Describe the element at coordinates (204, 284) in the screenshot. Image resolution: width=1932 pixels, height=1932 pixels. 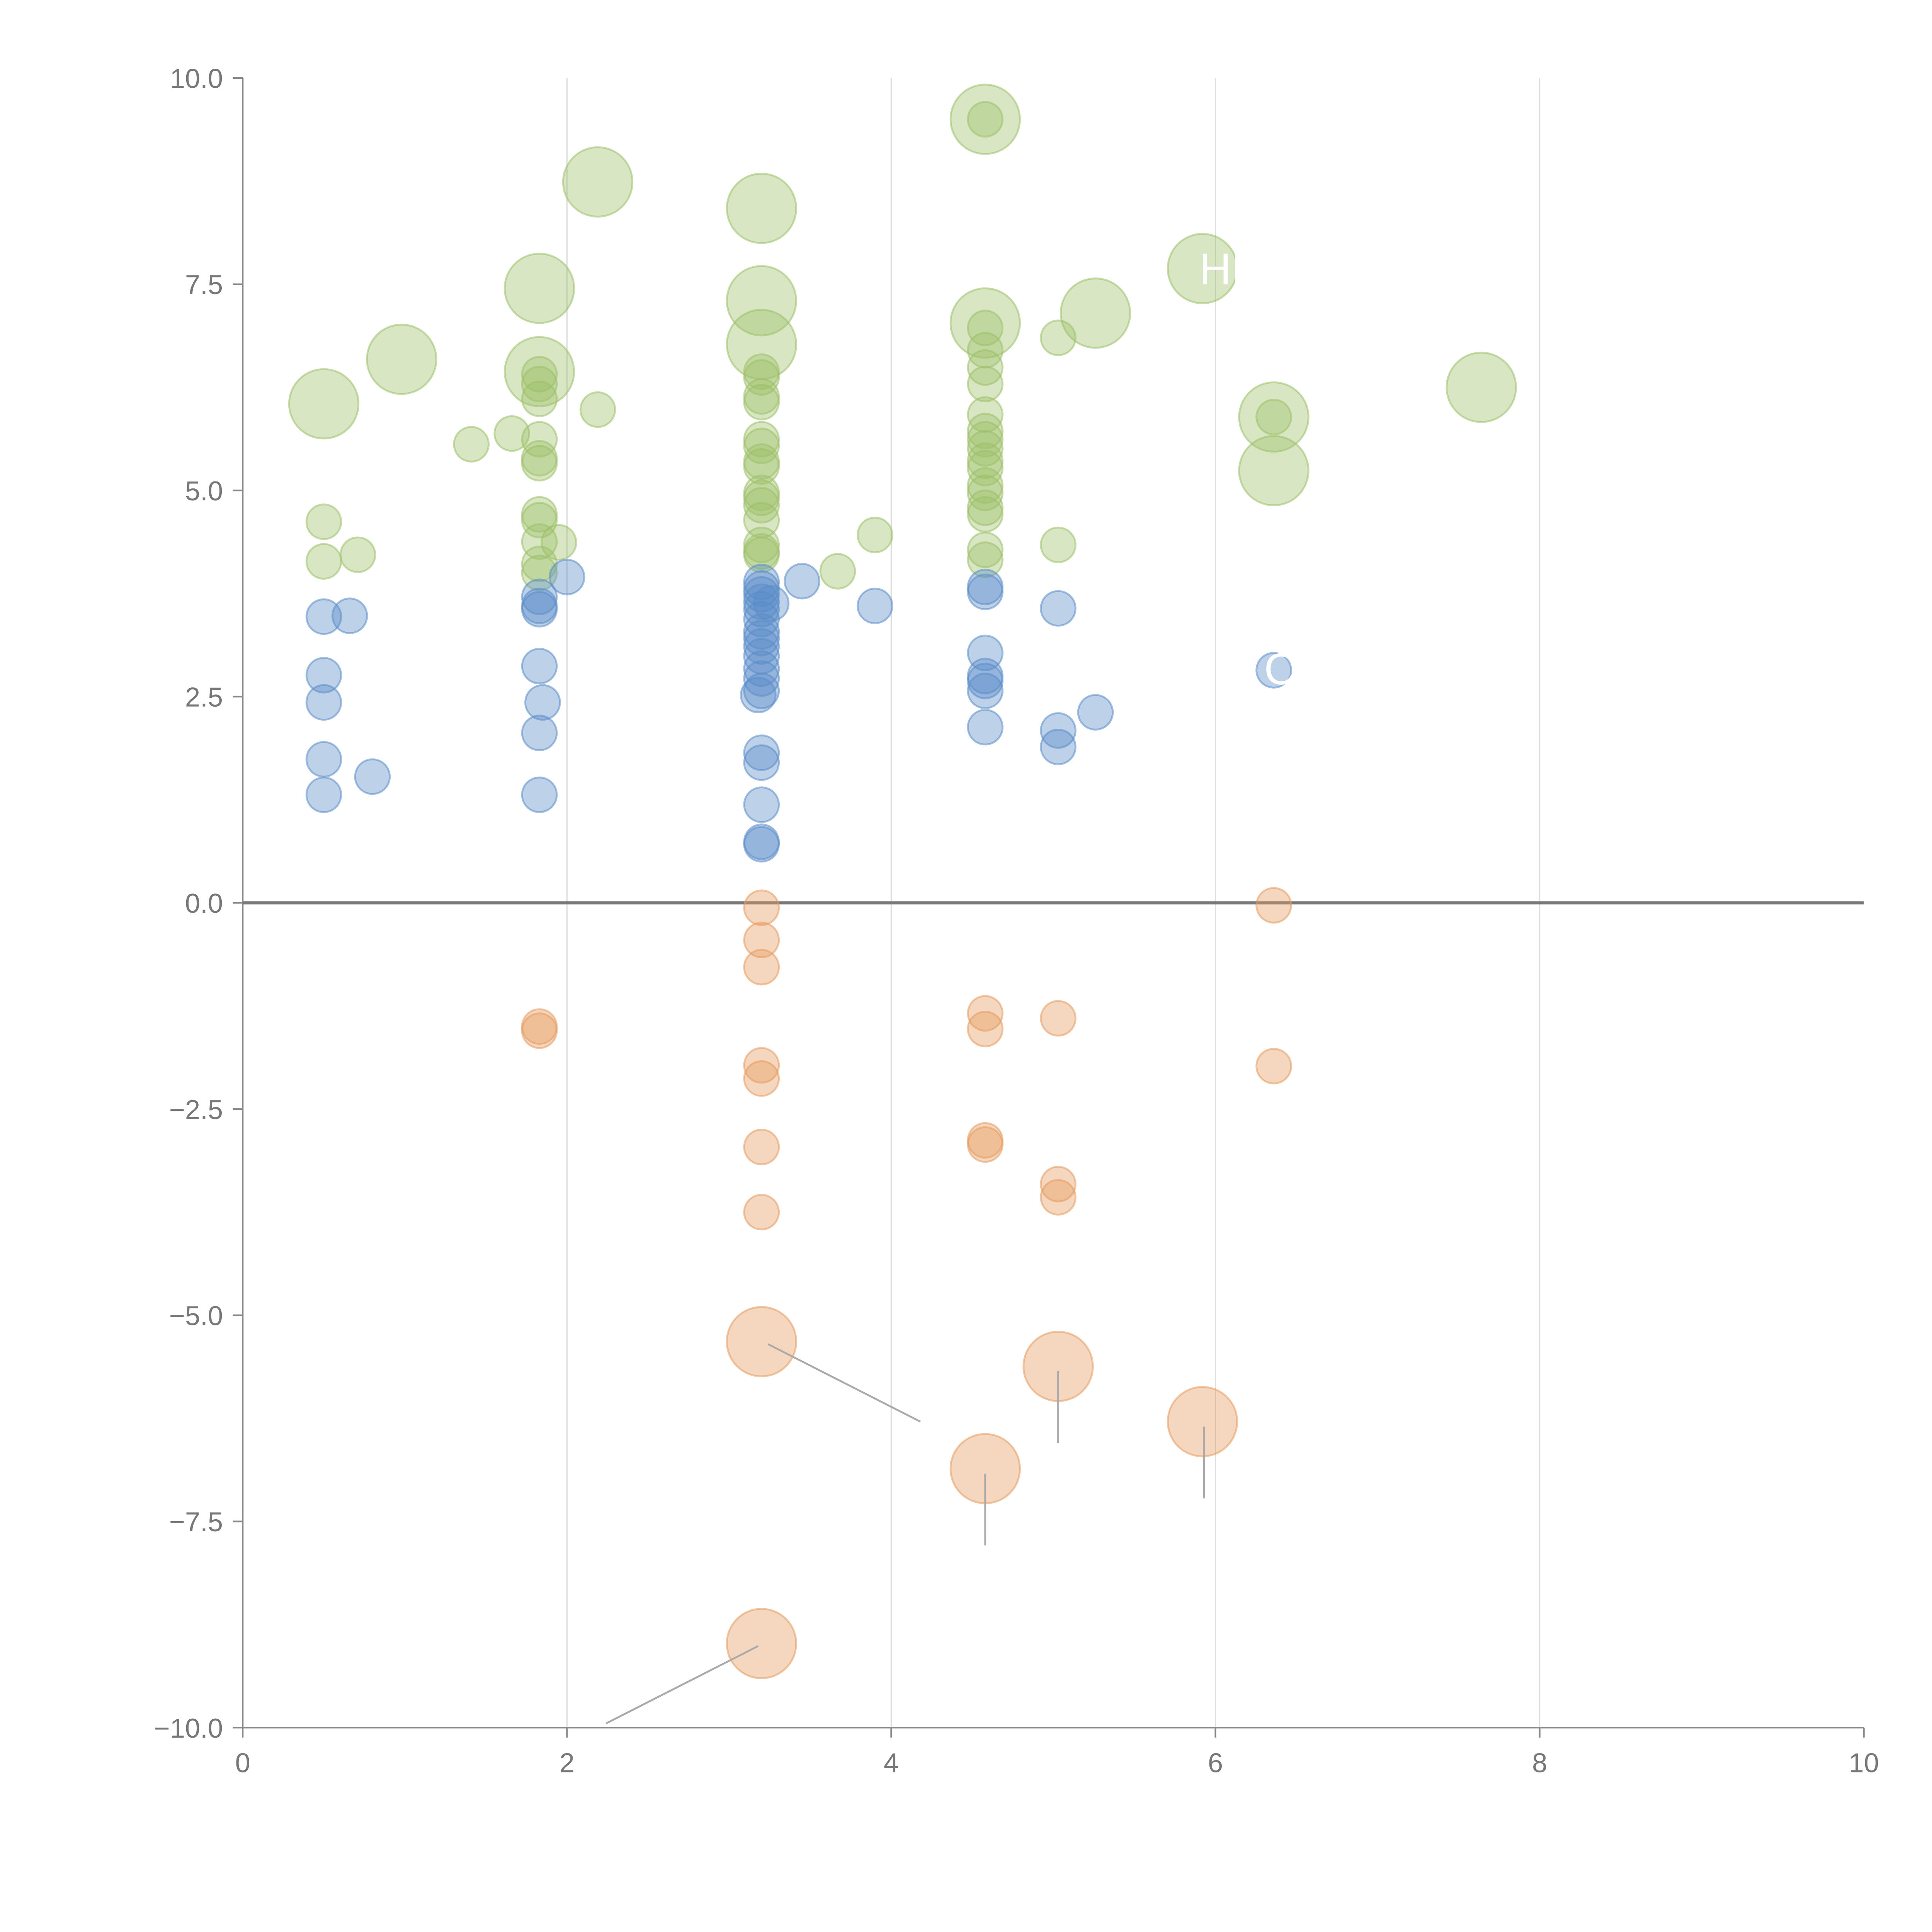
I see `y-tick-label: 7.5` at that location.